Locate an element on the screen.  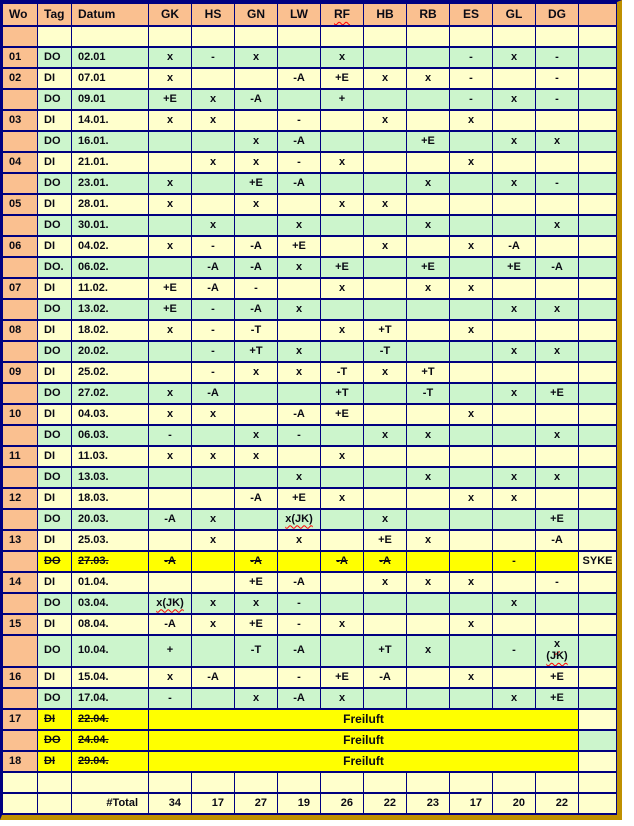
cell-wo: 17 is located at coordinates (20, 719).